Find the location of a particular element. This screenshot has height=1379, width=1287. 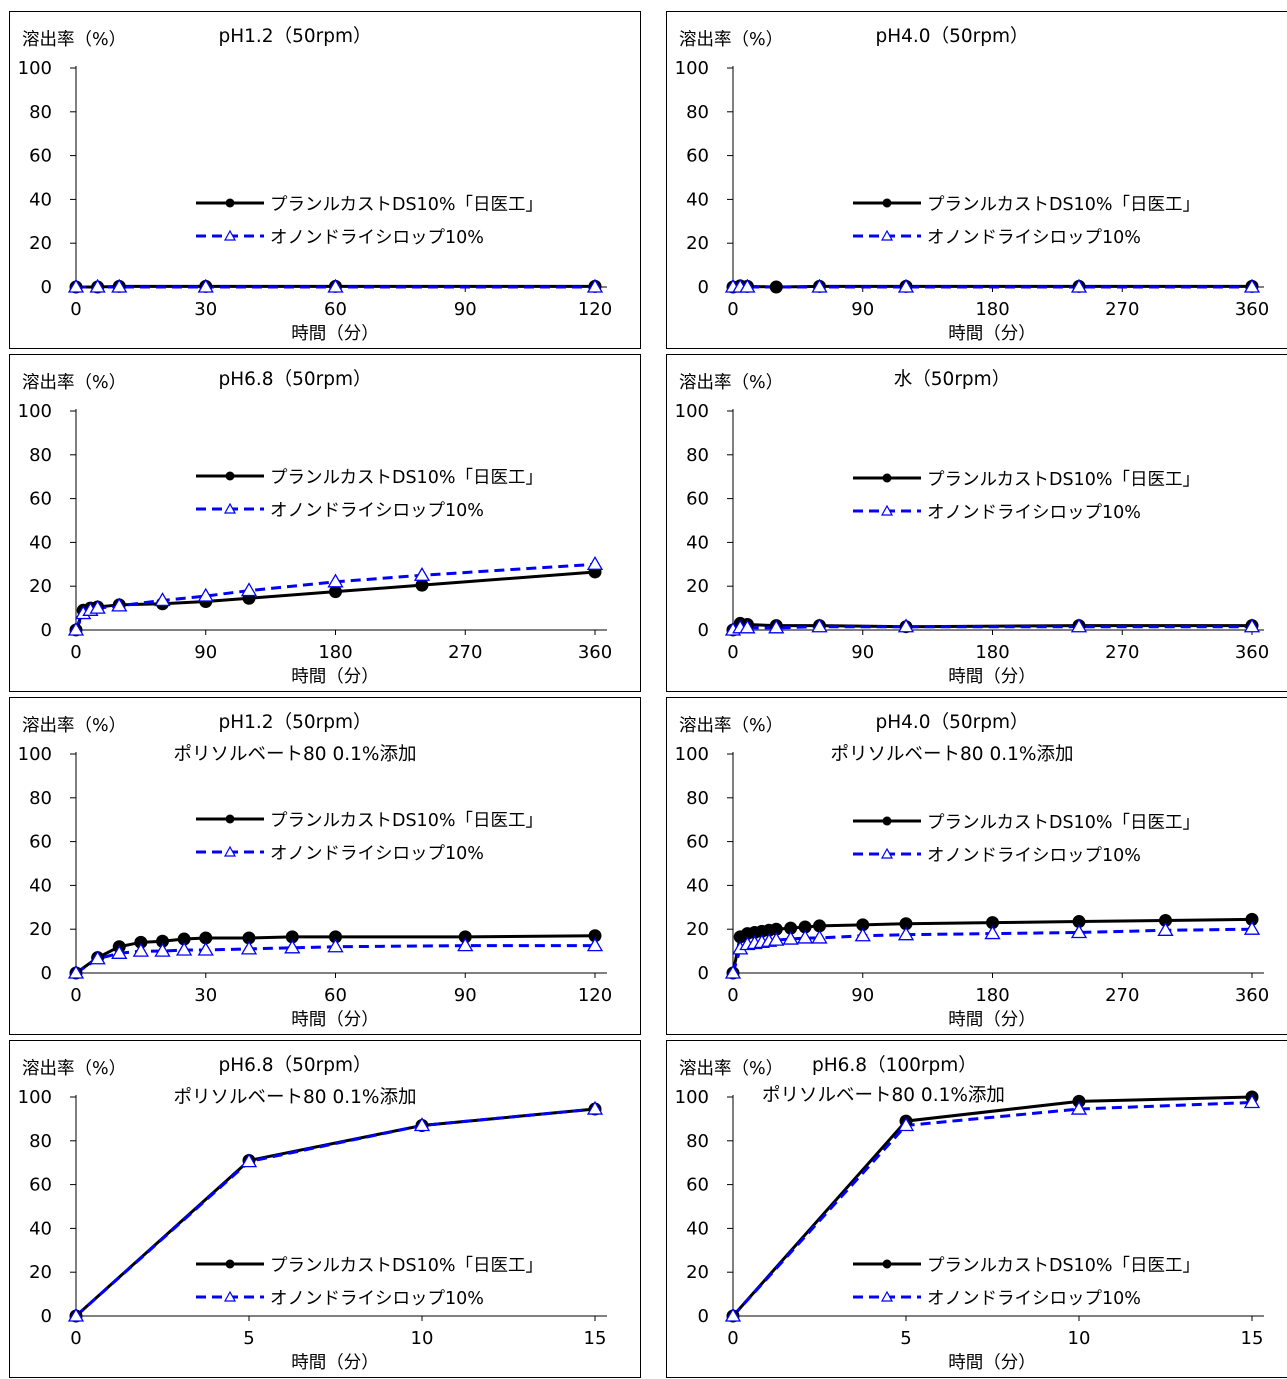

series-2-line is located at coordinates (335, 1212).